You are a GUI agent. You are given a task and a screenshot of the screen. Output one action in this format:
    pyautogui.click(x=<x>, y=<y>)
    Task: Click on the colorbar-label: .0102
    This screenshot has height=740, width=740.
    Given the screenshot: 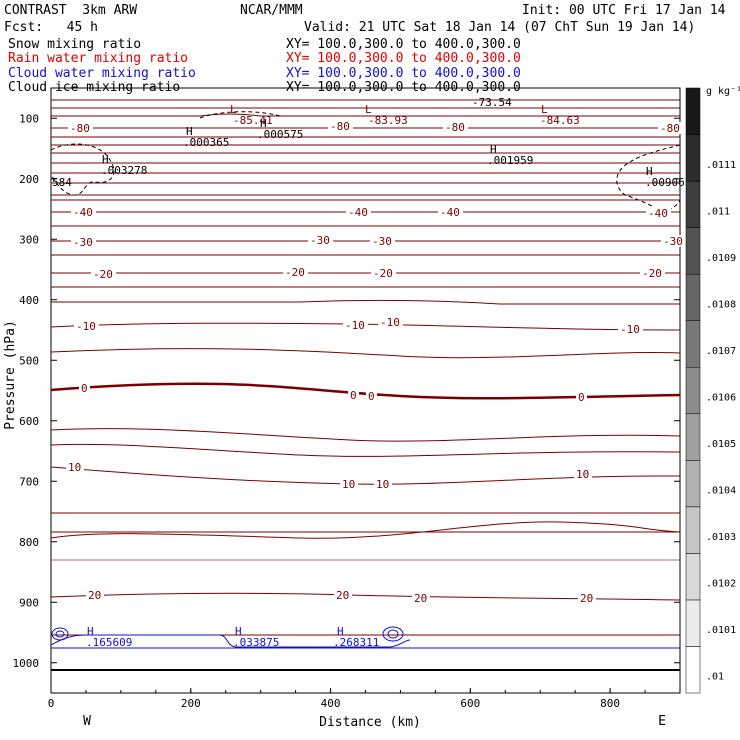 What is the action you would take?
    pyautogui.click(x=721, y=584)
    